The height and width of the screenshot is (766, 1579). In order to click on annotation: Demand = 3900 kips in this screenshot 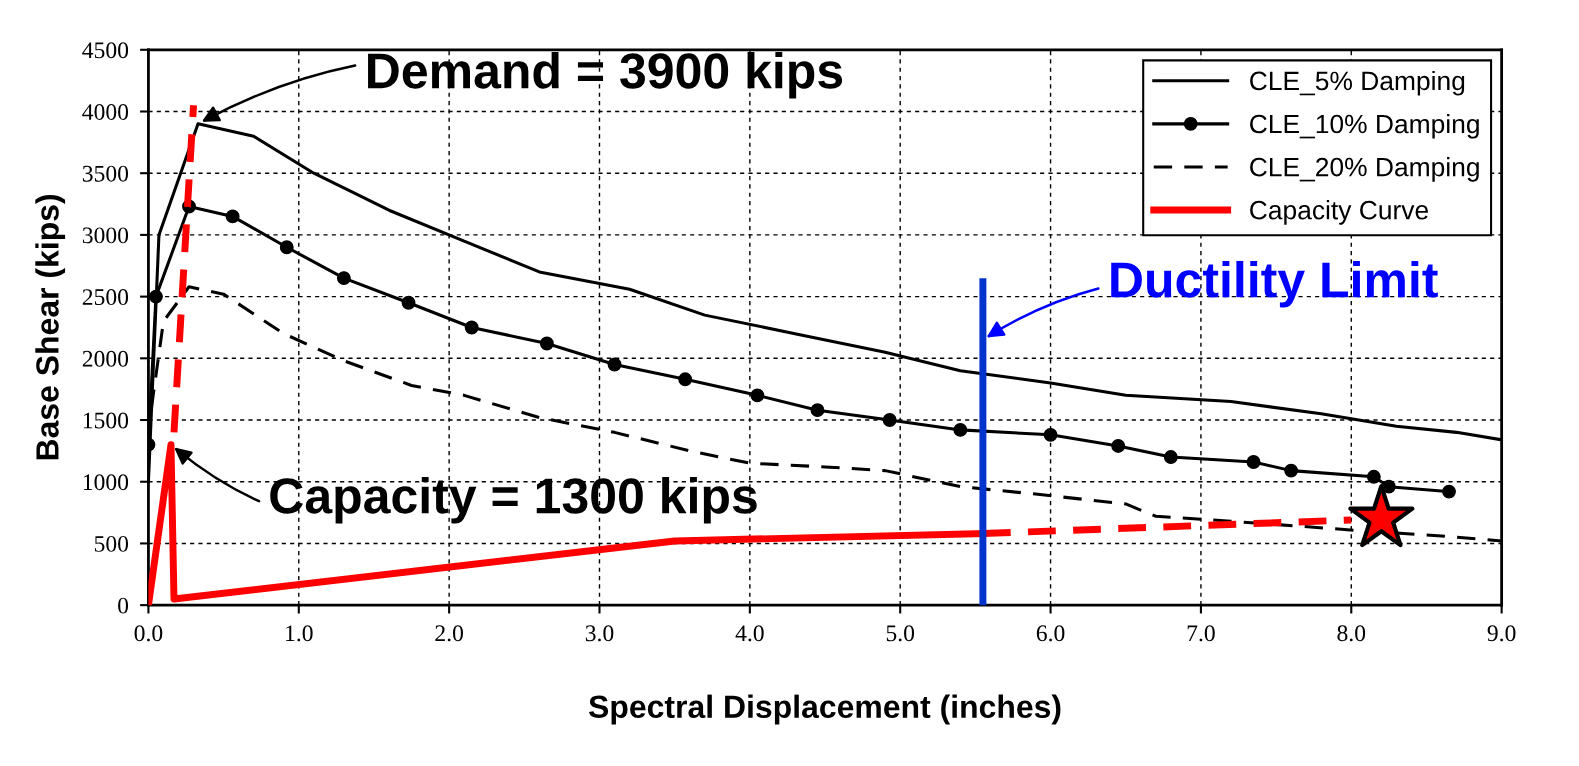, I will do `click(605, 75)`.